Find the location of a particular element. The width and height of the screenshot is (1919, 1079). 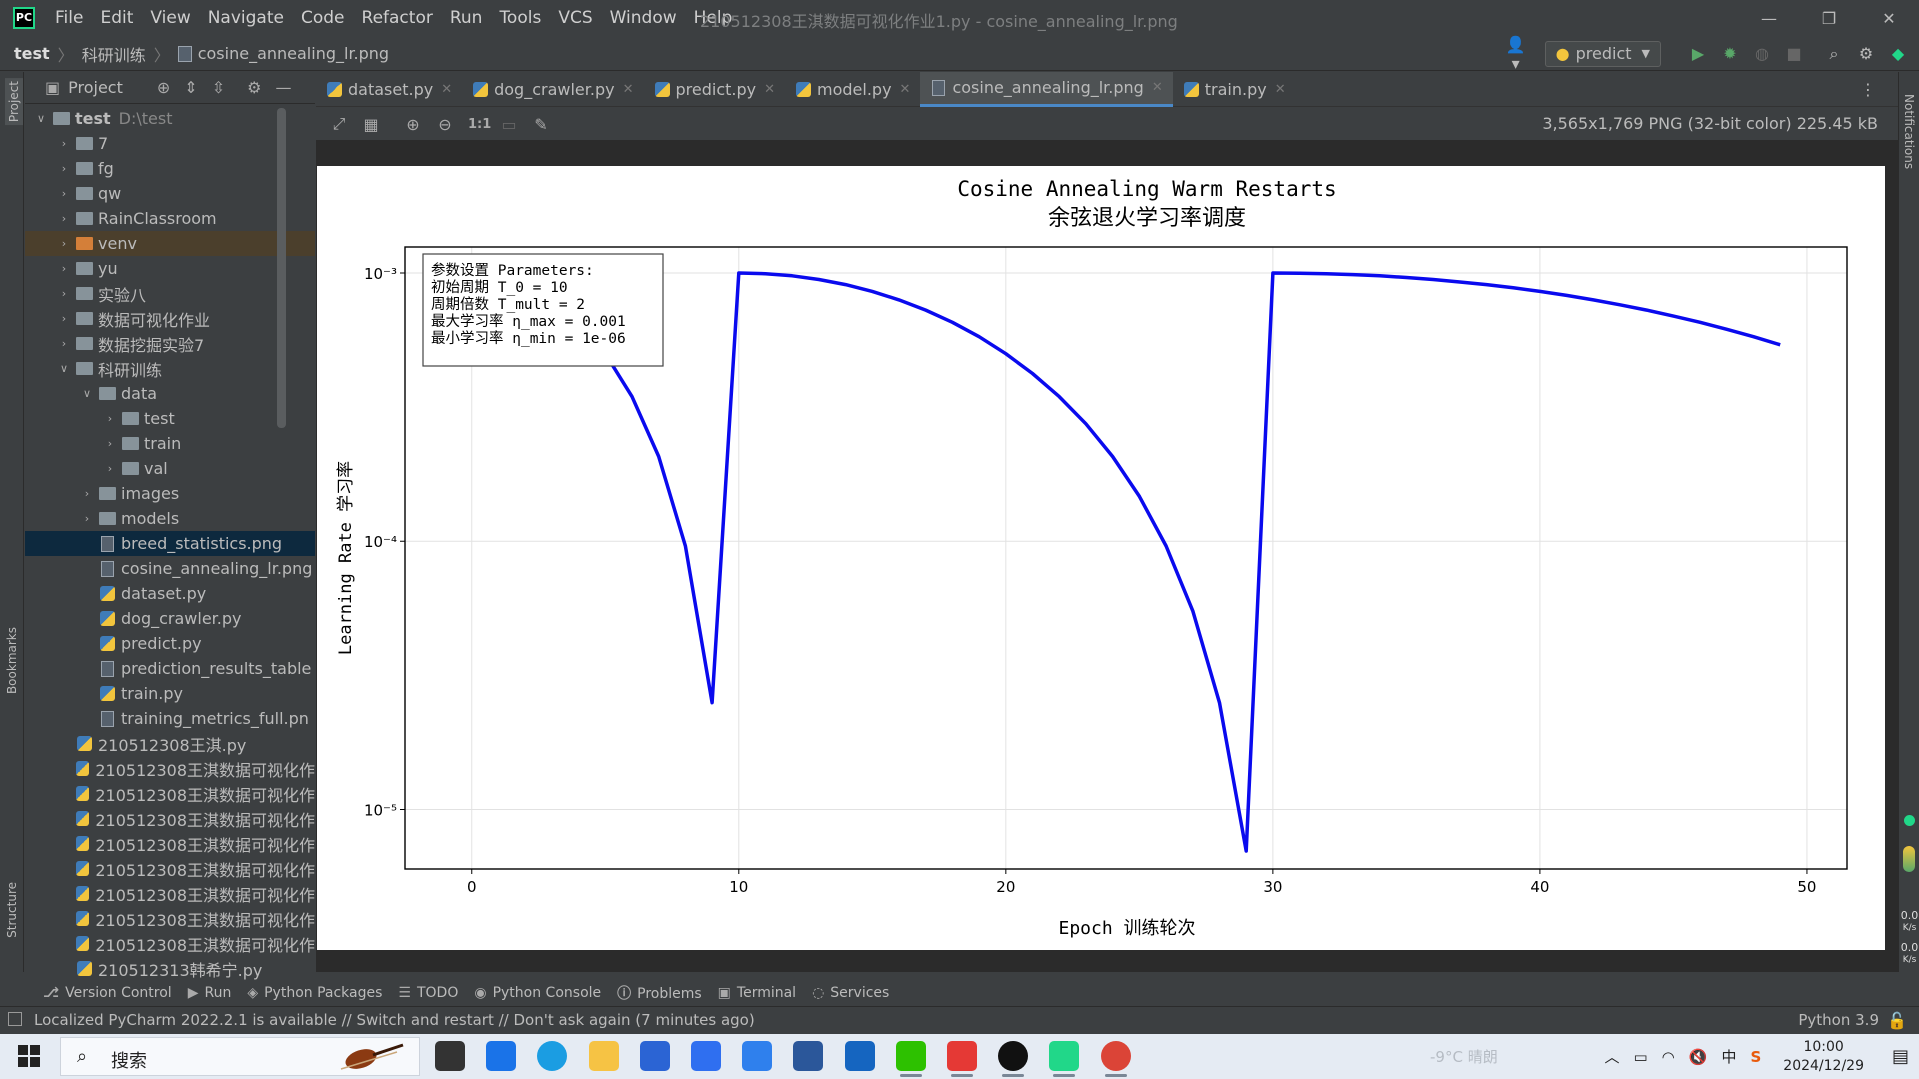

mail-icon is located at coordinates (501, 1056).